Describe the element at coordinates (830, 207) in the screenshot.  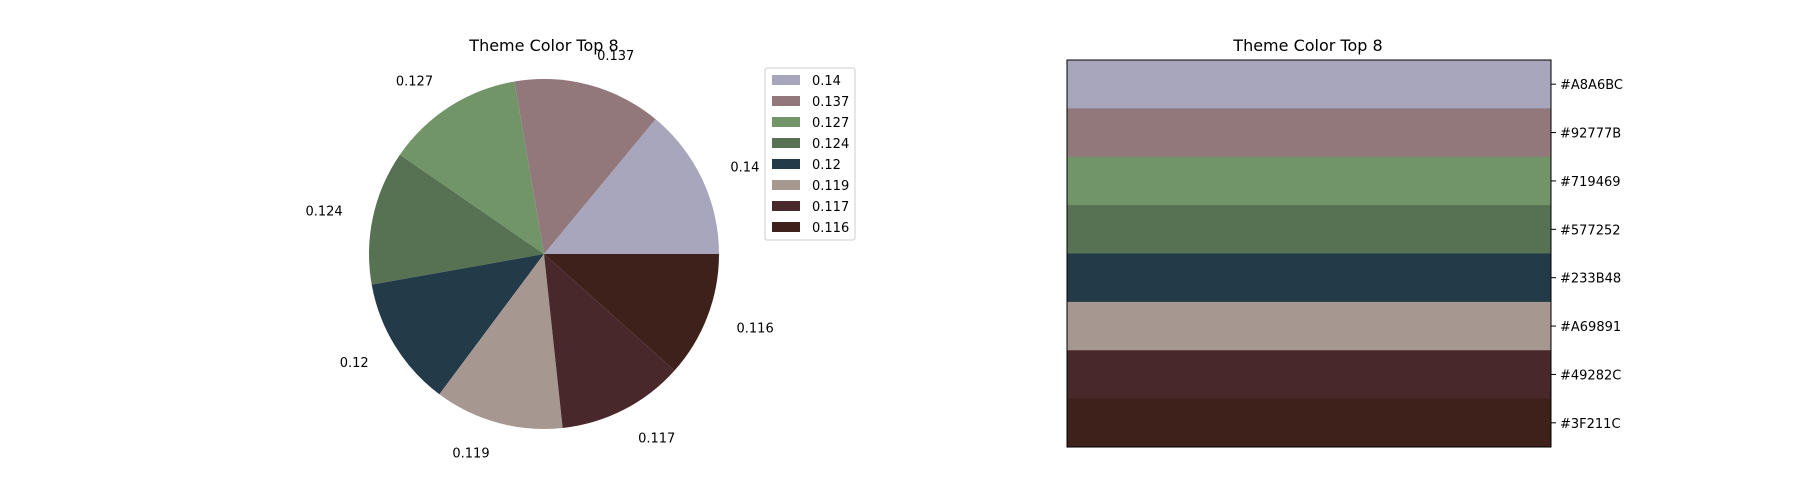
I see `legend-label: 0.117` at that location.